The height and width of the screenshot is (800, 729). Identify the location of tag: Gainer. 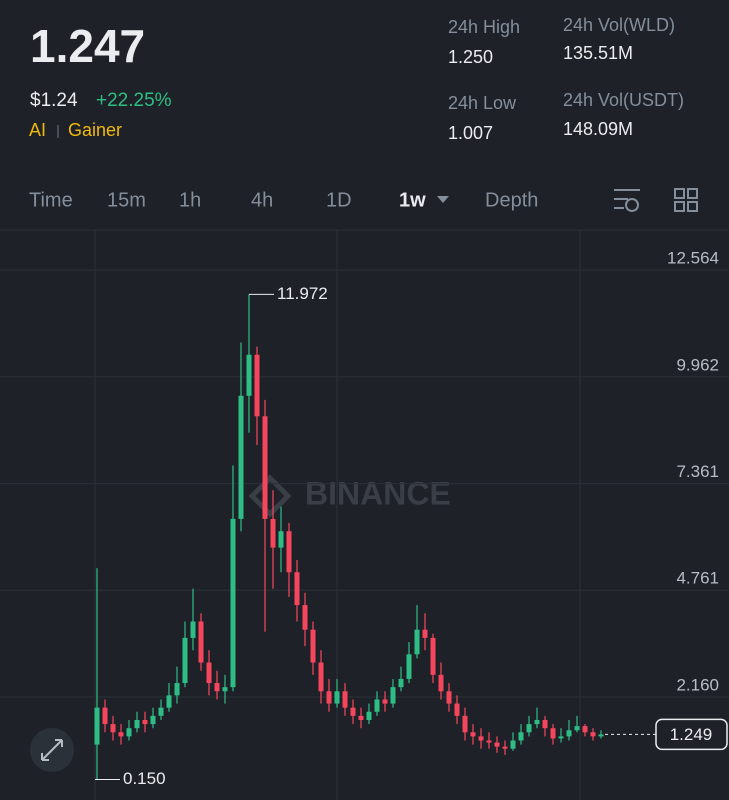
(95, 130).